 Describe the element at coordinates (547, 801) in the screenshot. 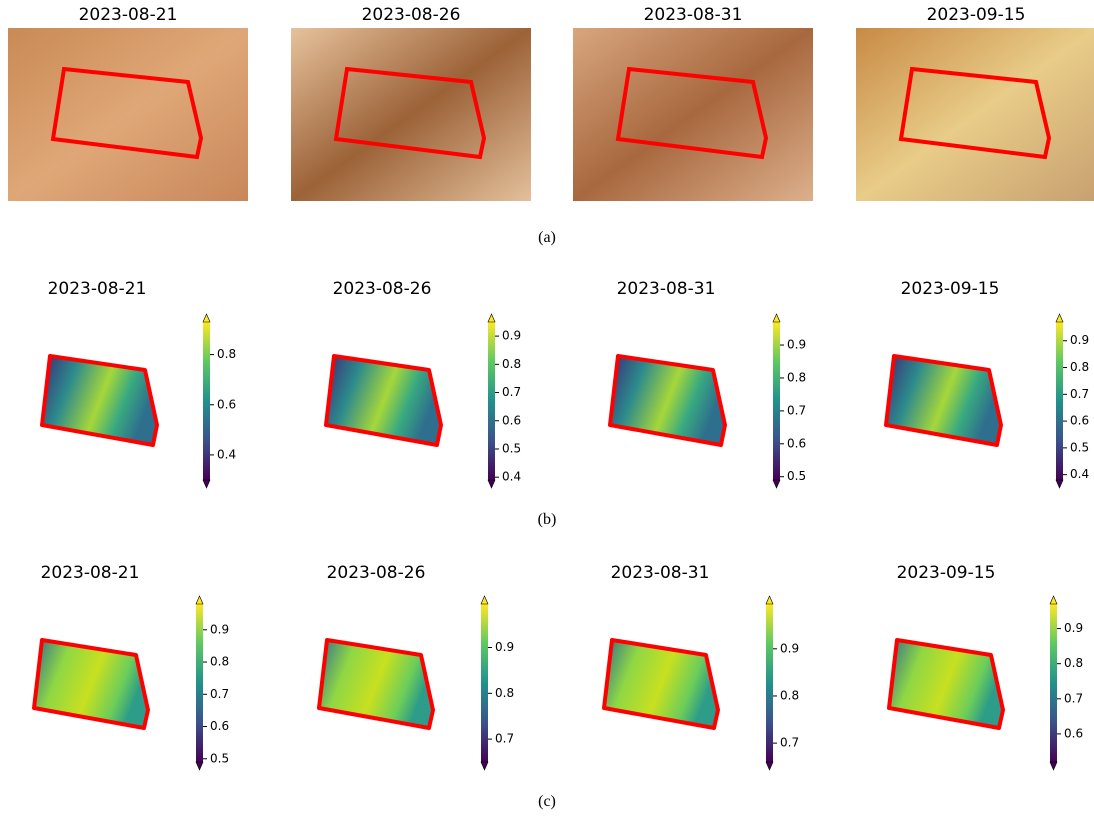

I see `row-label: (c)` at that location.